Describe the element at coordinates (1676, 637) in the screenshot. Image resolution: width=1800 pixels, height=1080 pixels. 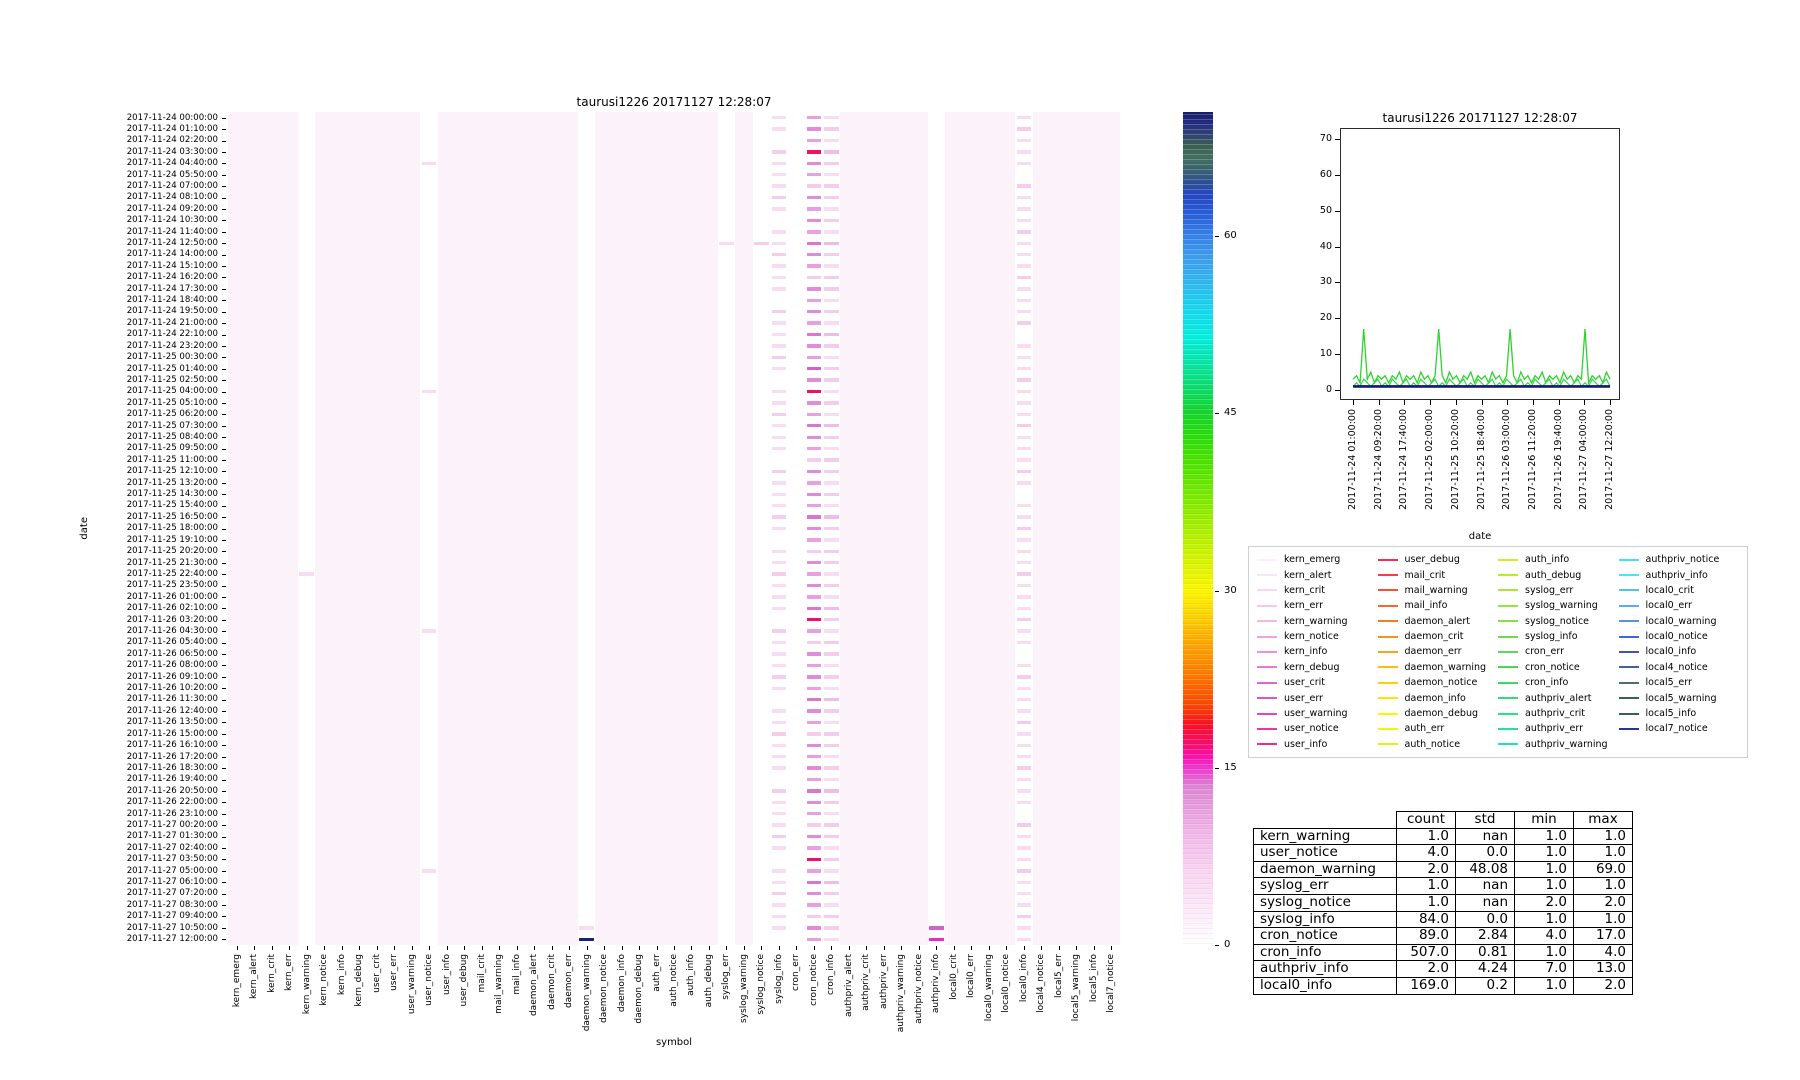
I see `legend-label: local0_notice` at that location.